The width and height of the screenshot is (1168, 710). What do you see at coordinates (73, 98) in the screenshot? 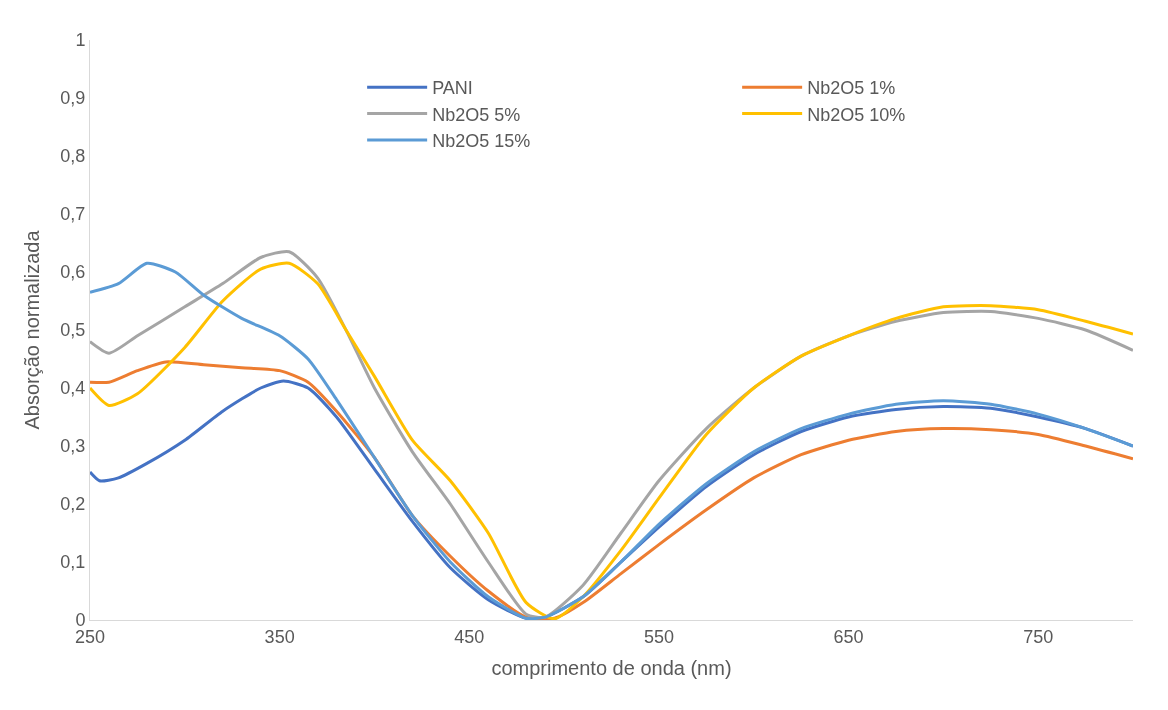
I see `y-tick-label: 0,9` at bounding box center [73, 98].